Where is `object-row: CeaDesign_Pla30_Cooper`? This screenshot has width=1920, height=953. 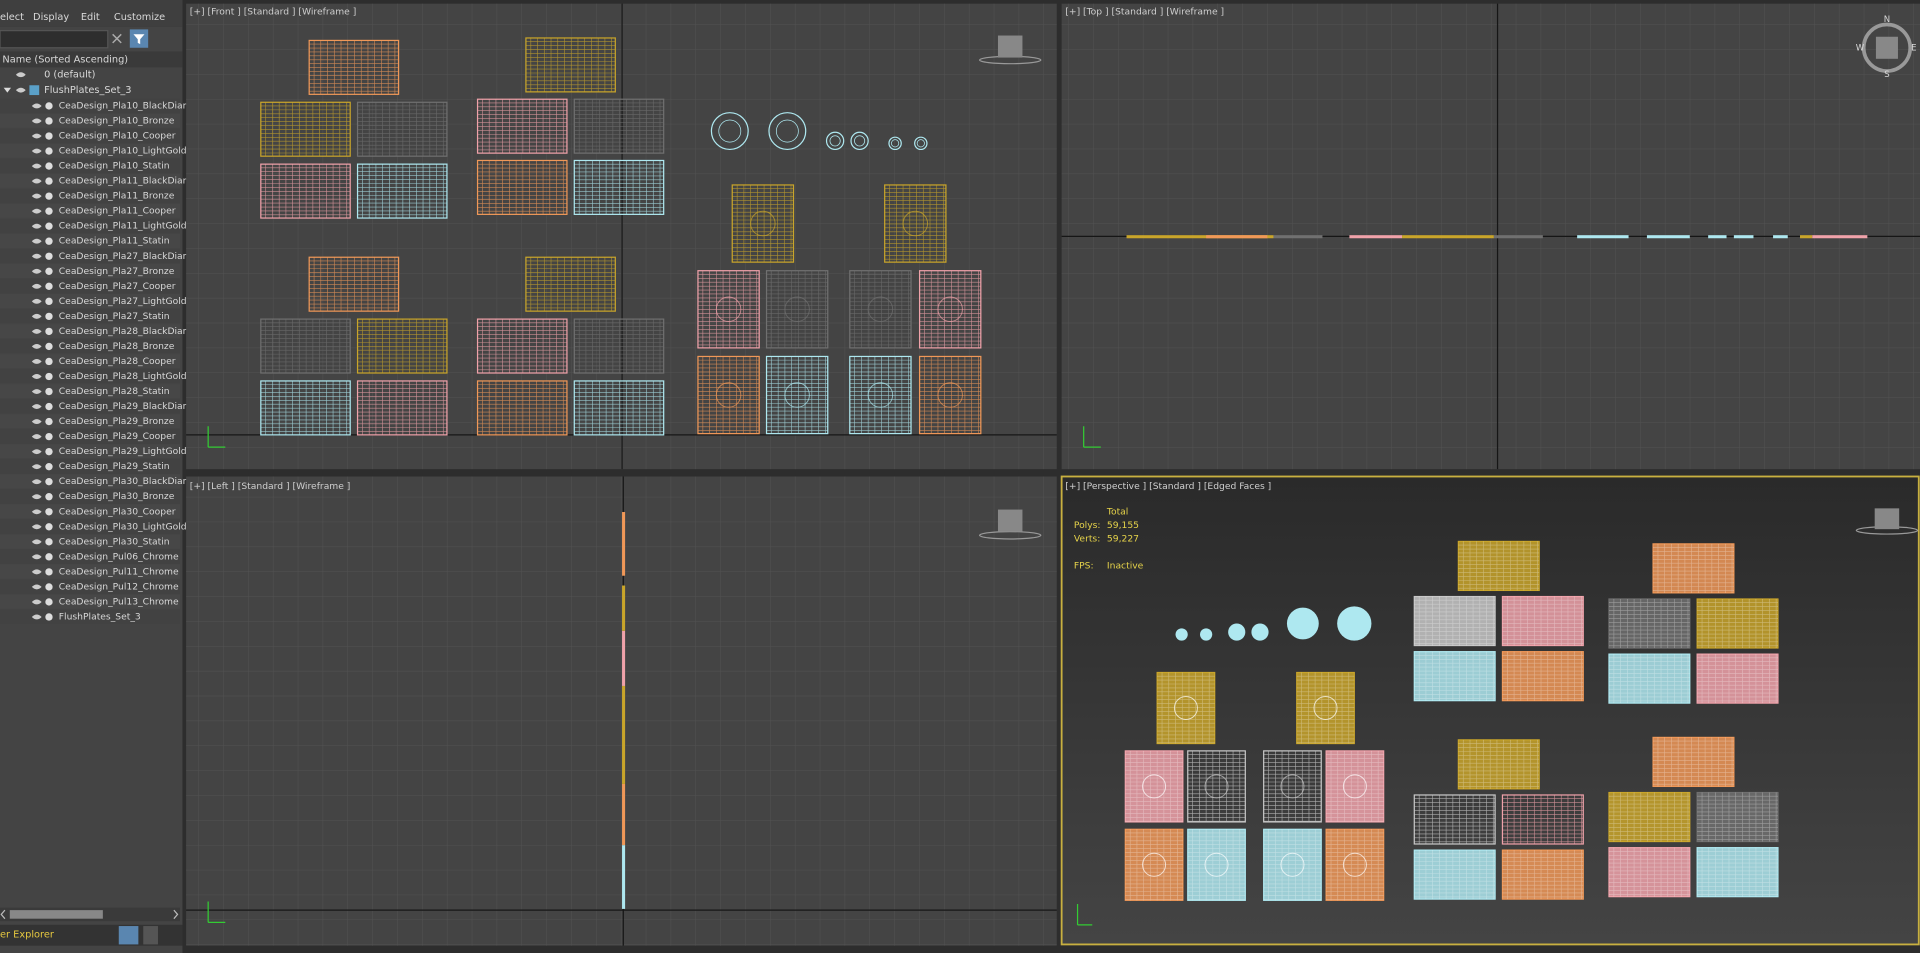
object-row: CeaDesign_Pla30_Cooper is located at coordinates (117, 511).